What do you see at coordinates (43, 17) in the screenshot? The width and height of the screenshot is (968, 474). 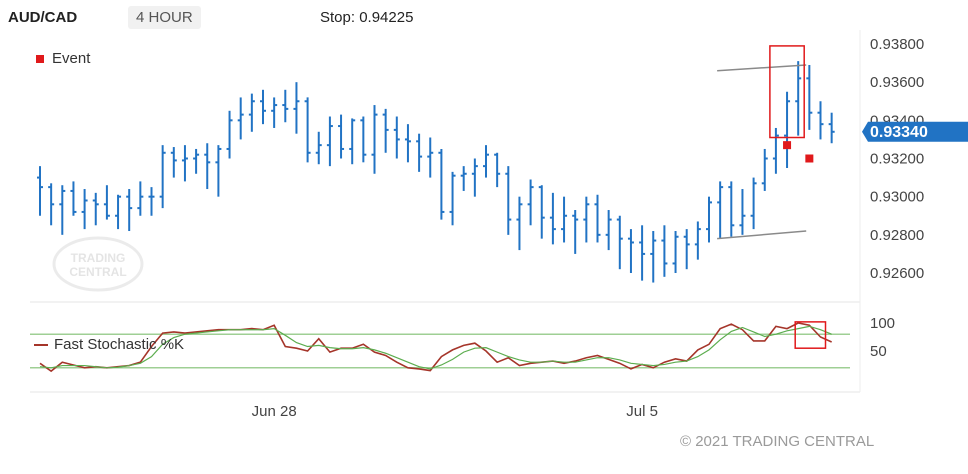 I see `symbol-label: AUD/CAD` at bounding box center [43, 17].